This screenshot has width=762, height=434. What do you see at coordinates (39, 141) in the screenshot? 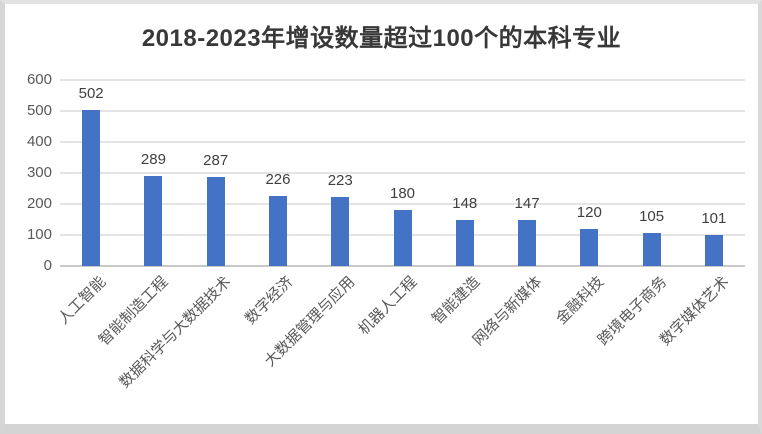
I see `y-tick-label: 400` at bounding box center [39, 141].